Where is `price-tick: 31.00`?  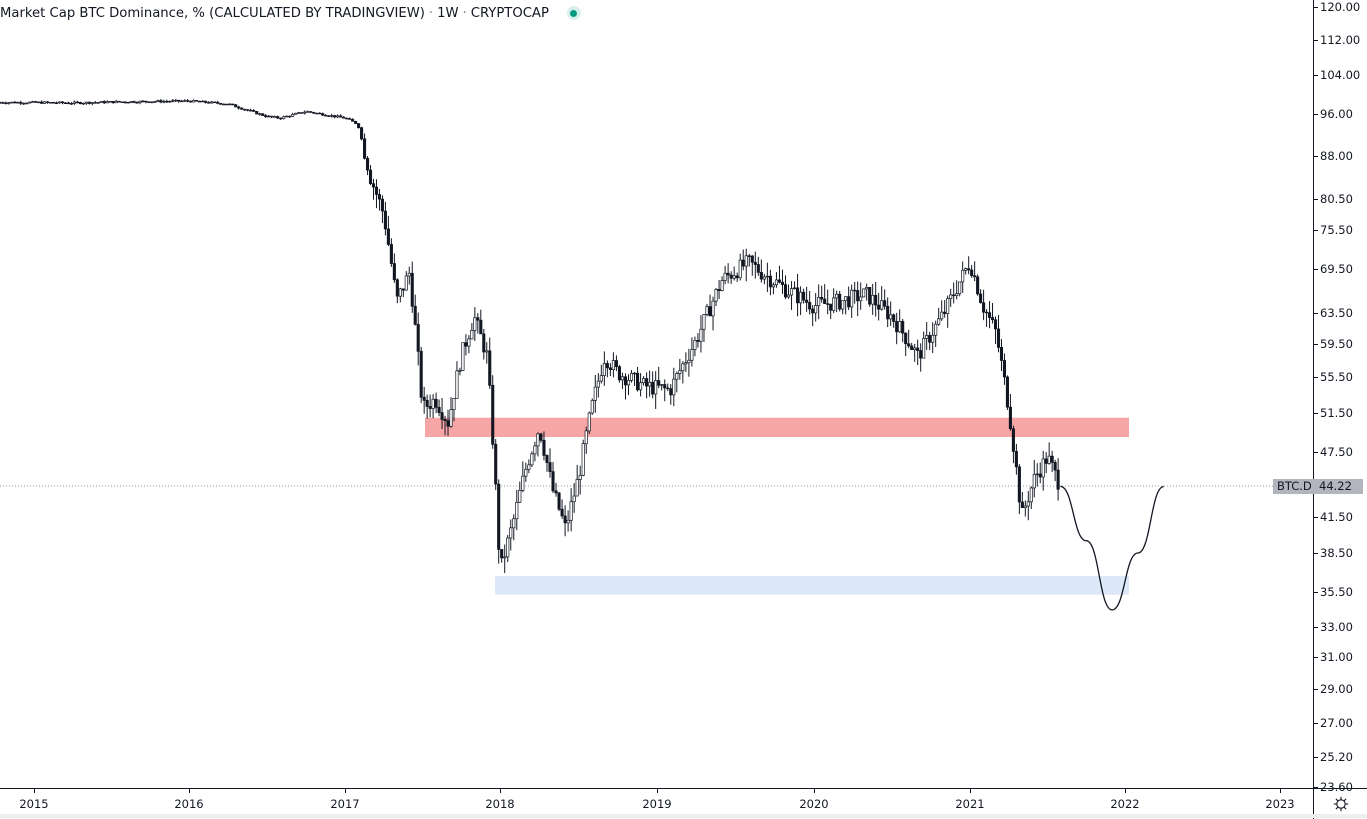
price-tick: 31.00 is located at coordinates (1340, 657).